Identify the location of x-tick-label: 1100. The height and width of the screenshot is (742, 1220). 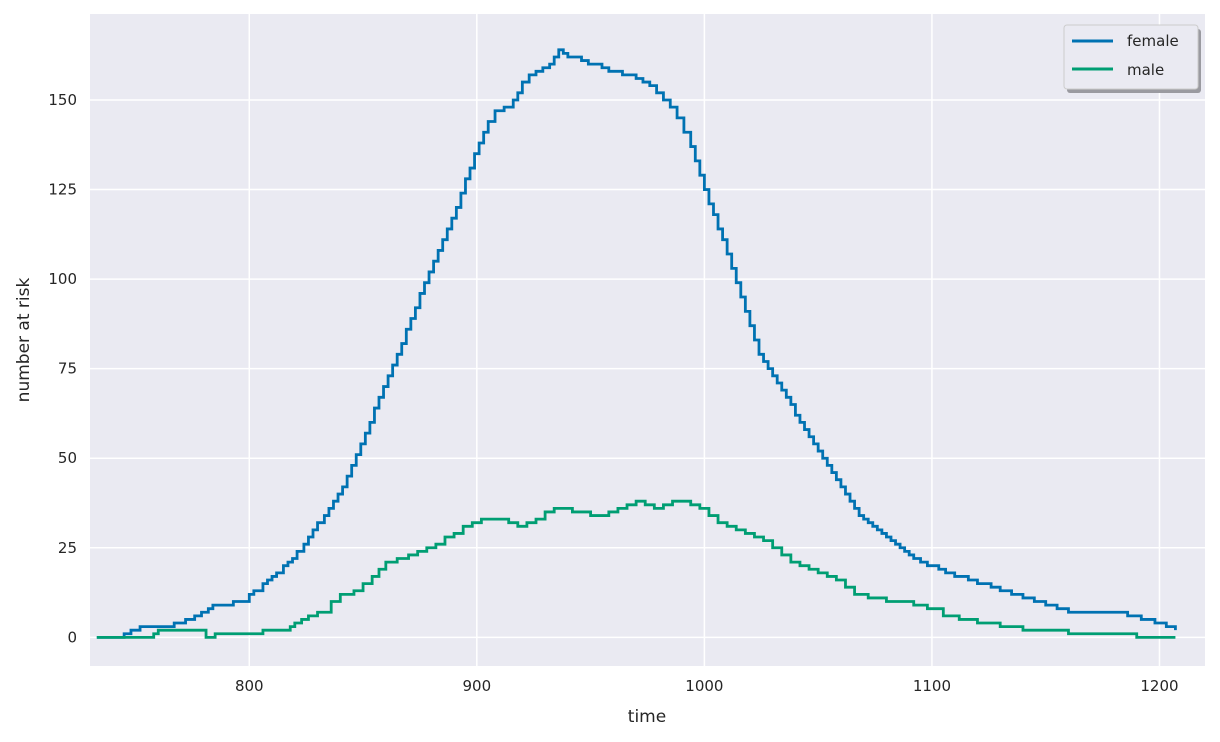
(932, 686).